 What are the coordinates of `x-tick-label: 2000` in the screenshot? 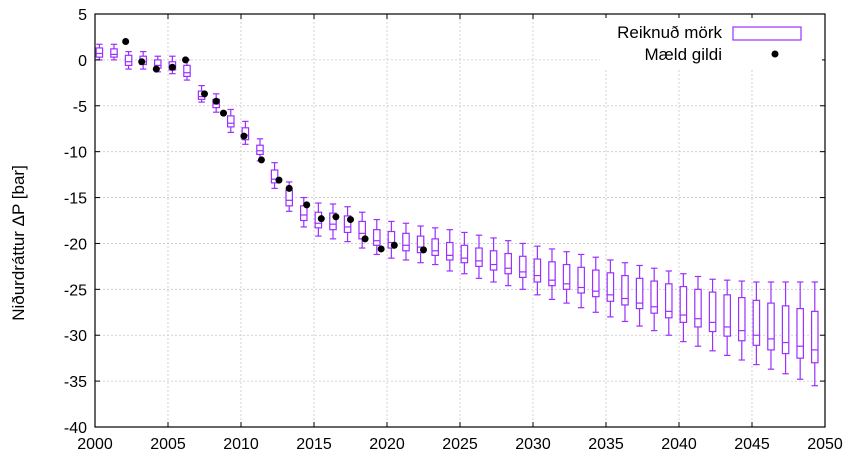 It's located at (95, 444).